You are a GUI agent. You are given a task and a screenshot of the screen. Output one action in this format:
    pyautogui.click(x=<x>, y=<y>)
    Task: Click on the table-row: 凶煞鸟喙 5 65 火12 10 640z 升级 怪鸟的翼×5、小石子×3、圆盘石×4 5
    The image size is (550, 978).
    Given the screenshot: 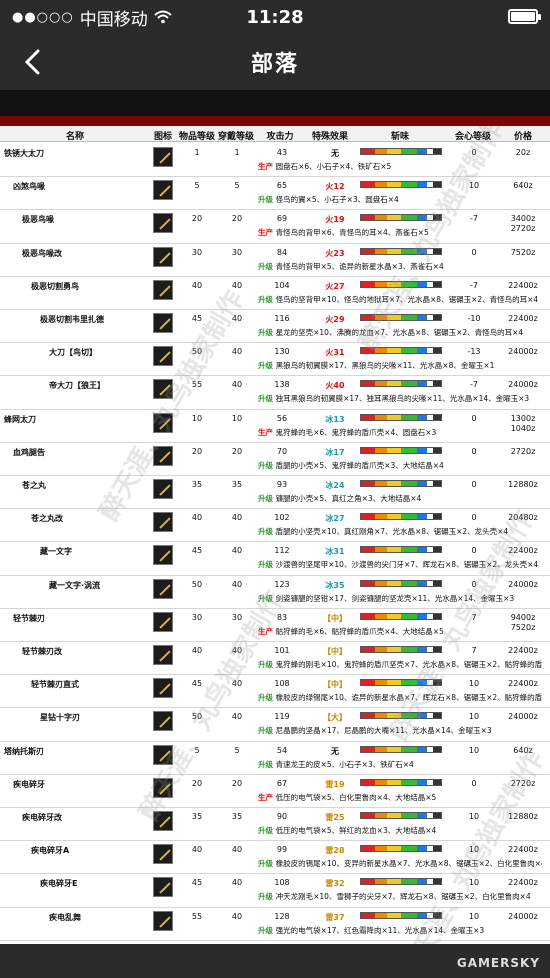 What is the action you would take?
    pyautogui.click(x=275, y=194)
    